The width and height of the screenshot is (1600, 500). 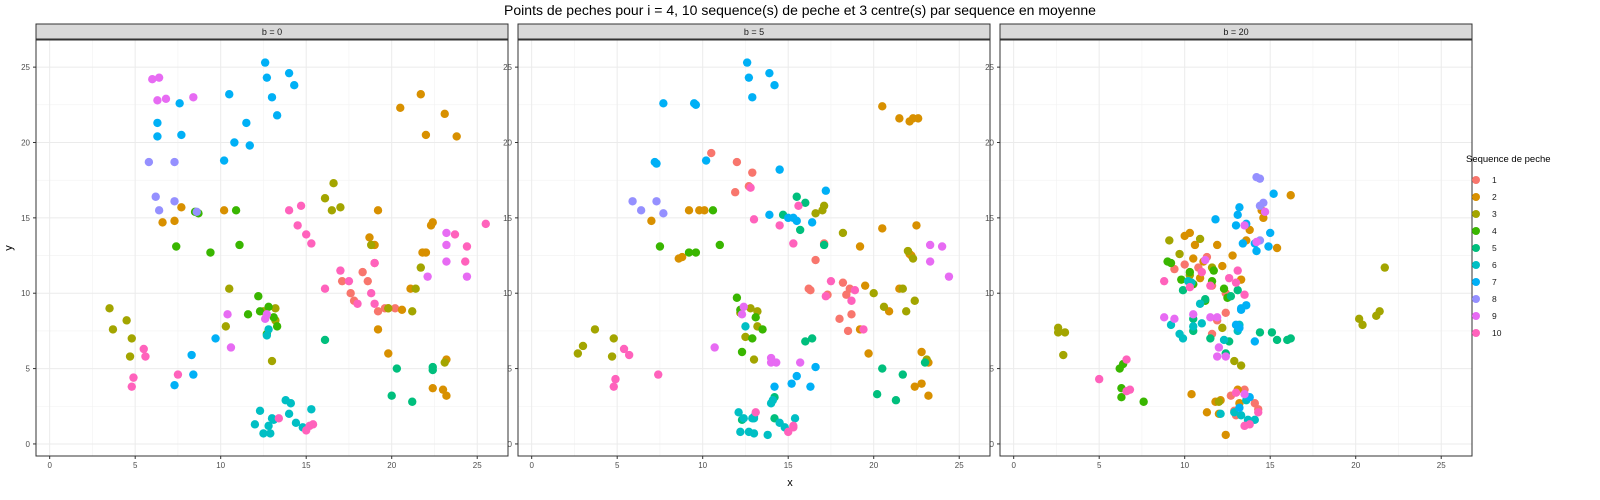 I want to click on legend-label-10: 10, so click(x=1497, y=333).